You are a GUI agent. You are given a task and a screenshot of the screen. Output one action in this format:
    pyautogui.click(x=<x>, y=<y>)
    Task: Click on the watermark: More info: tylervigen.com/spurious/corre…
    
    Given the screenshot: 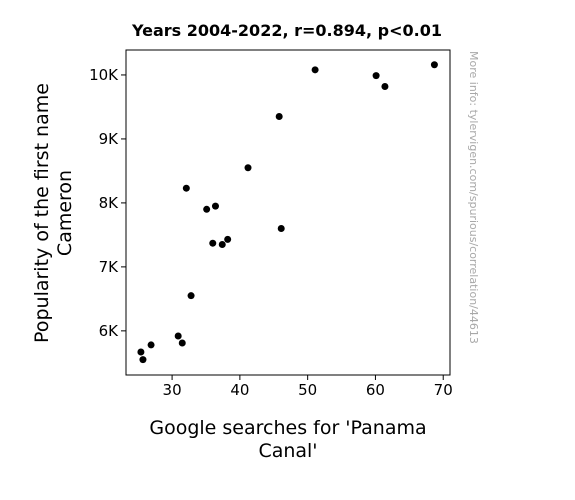 What is the action you would take?
    pyautogui.click(x=473, y=197)
    